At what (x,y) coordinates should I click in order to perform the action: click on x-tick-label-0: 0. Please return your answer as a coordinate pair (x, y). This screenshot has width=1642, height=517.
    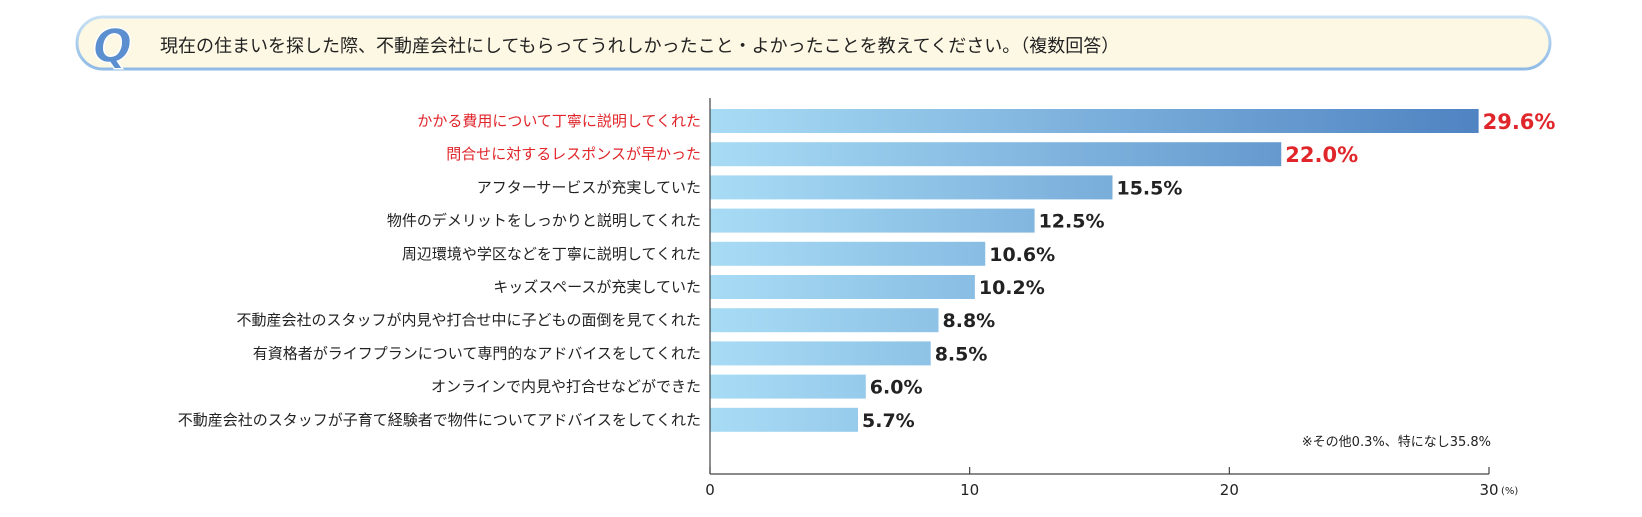
    Looking at the image, I should click on (710, 490).